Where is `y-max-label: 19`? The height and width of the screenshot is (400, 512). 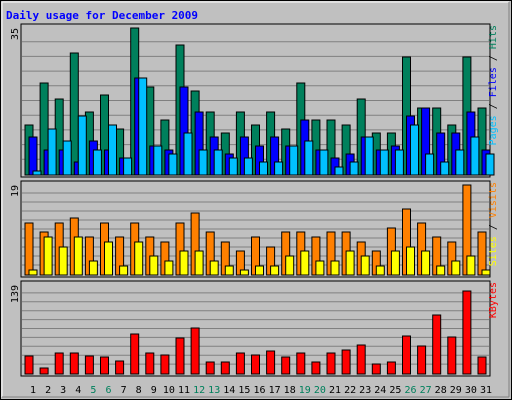
y-max-label: 19 is located at coordinates (15, 191).